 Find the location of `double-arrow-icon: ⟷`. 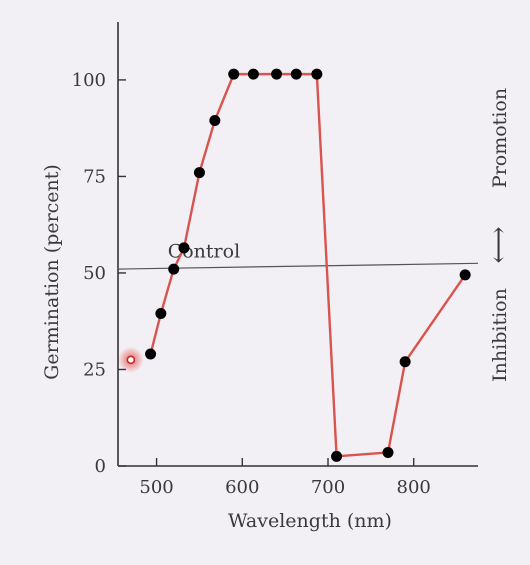

double-arrow-icon: ⟷ is located at coordinates (499, 244).